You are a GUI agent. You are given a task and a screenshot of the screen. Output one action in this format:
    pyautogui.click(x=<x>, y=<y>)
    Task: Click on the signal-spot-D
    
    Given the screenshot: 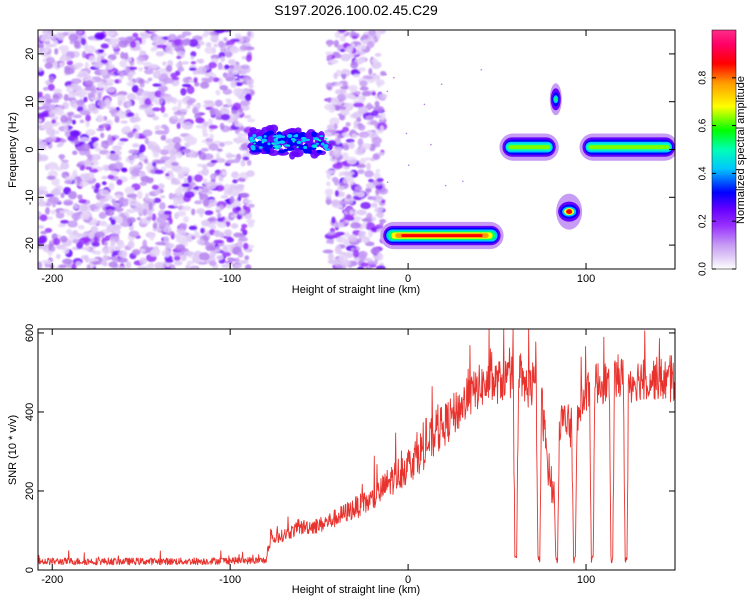 What is the action you would take?
    pyautogui.click(x=555, y=99)
    